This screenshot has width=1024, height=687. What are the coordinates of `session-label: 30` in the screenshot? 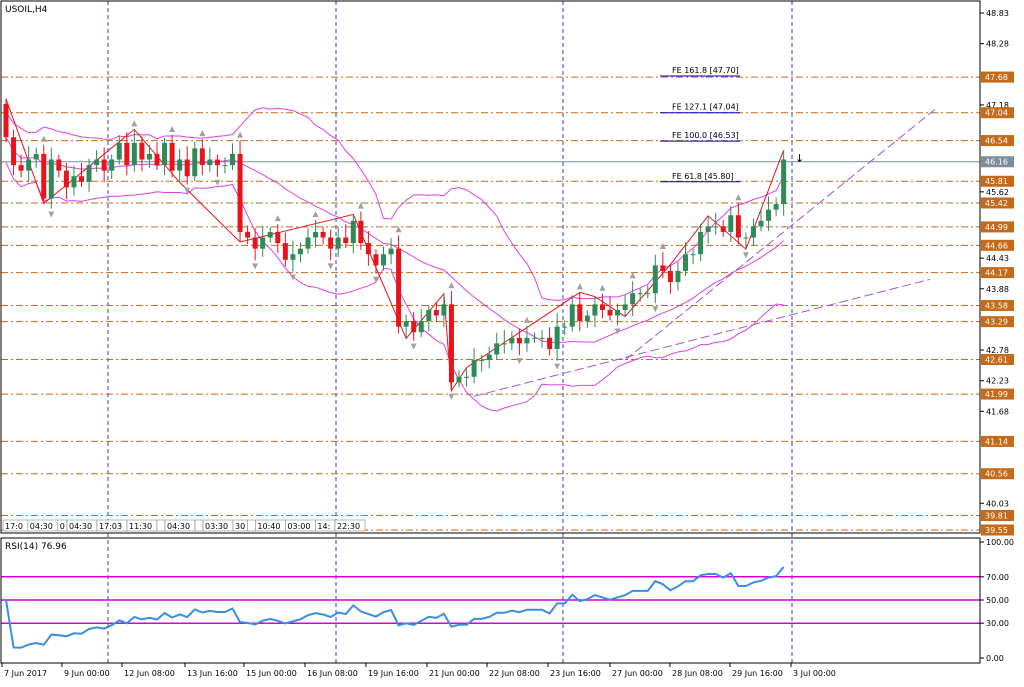 It's located at (240, 526).